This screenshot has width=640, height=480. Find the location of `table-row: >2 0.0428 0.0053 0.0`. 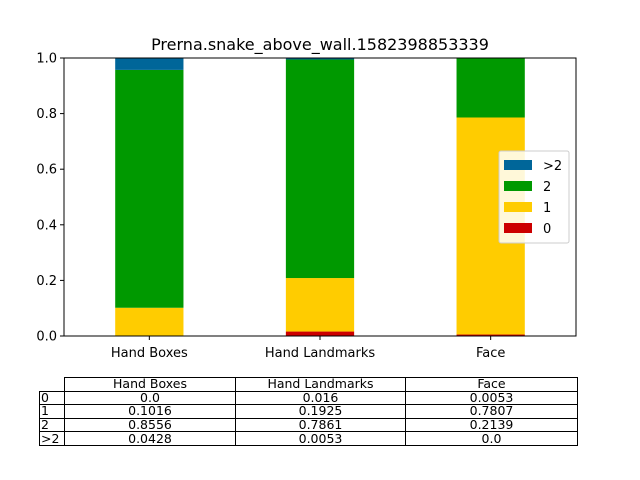

table-row: >2 0.0428 0.0053 0.0 is located at coordinates (308, 438).